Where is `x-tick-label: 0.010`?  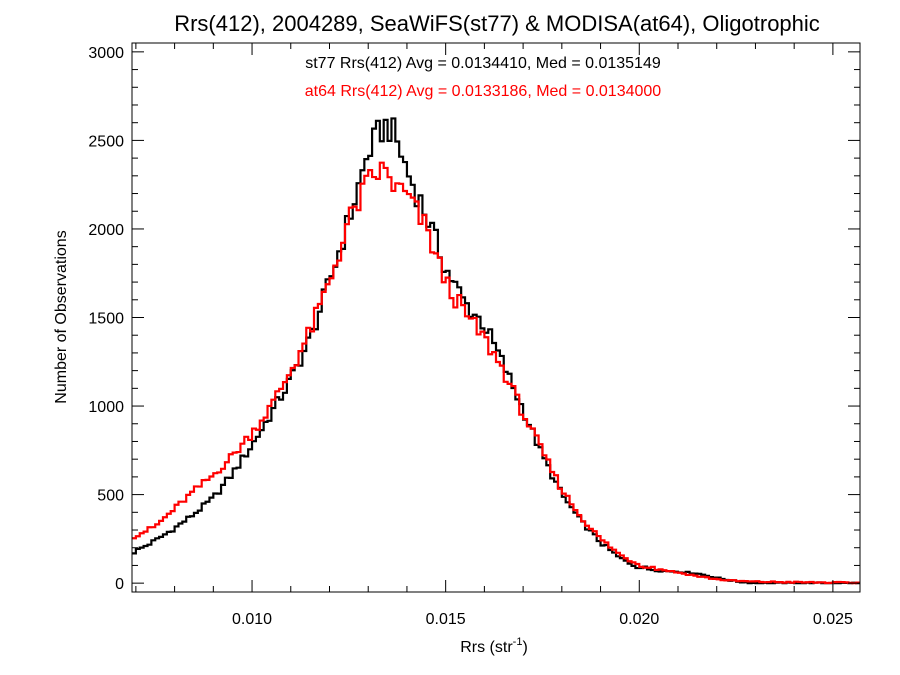
x-tick-label: 0.010 is located at coordinates (252, 619).